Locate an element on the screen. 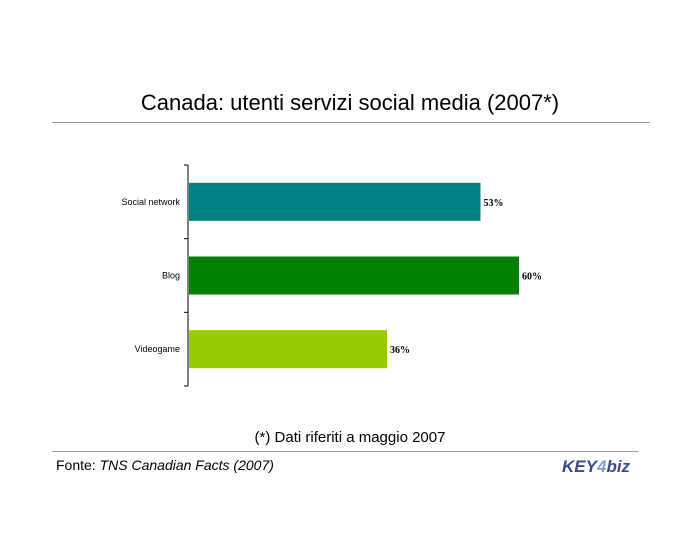 This screenshot has height=550, width=700. category-label: Videogame is located at coordinates (157, 349).